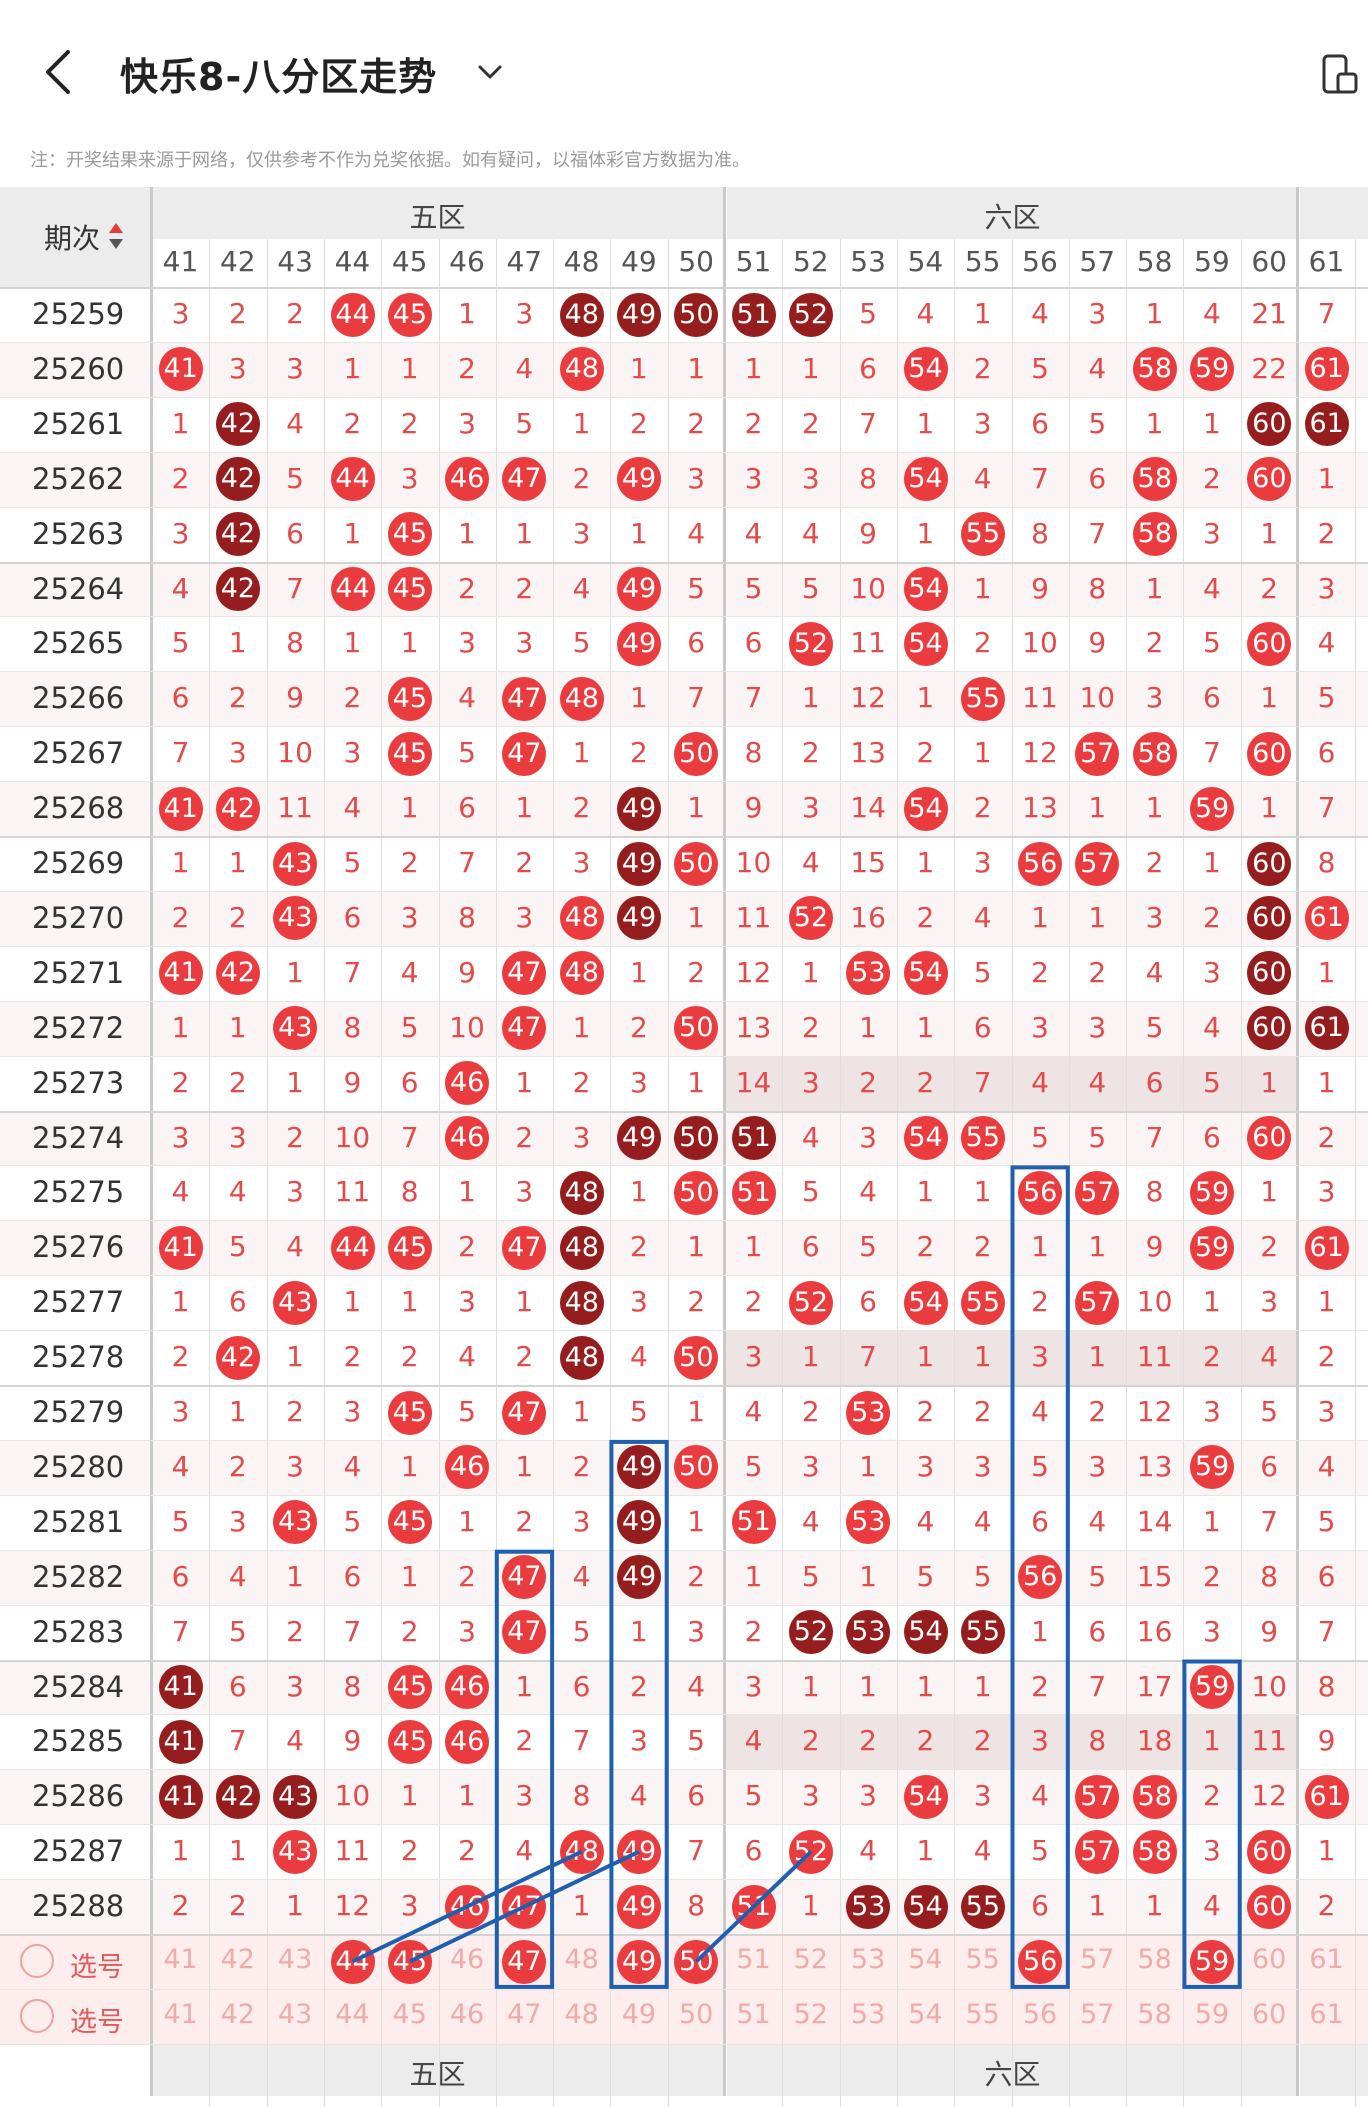  I want to click on pick-number: 45, so click(409, 2014).